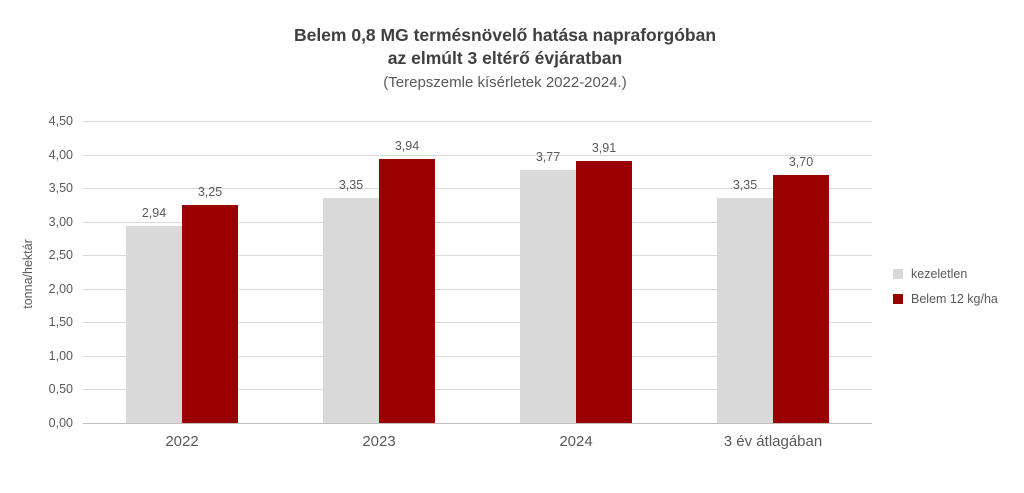 The width and height of the screenshot is (1024, 493). What do you see at coordinates (210, 192) in the screenshot?
I see `bar-value-label: 3,25` at bounding box center [210, 192].